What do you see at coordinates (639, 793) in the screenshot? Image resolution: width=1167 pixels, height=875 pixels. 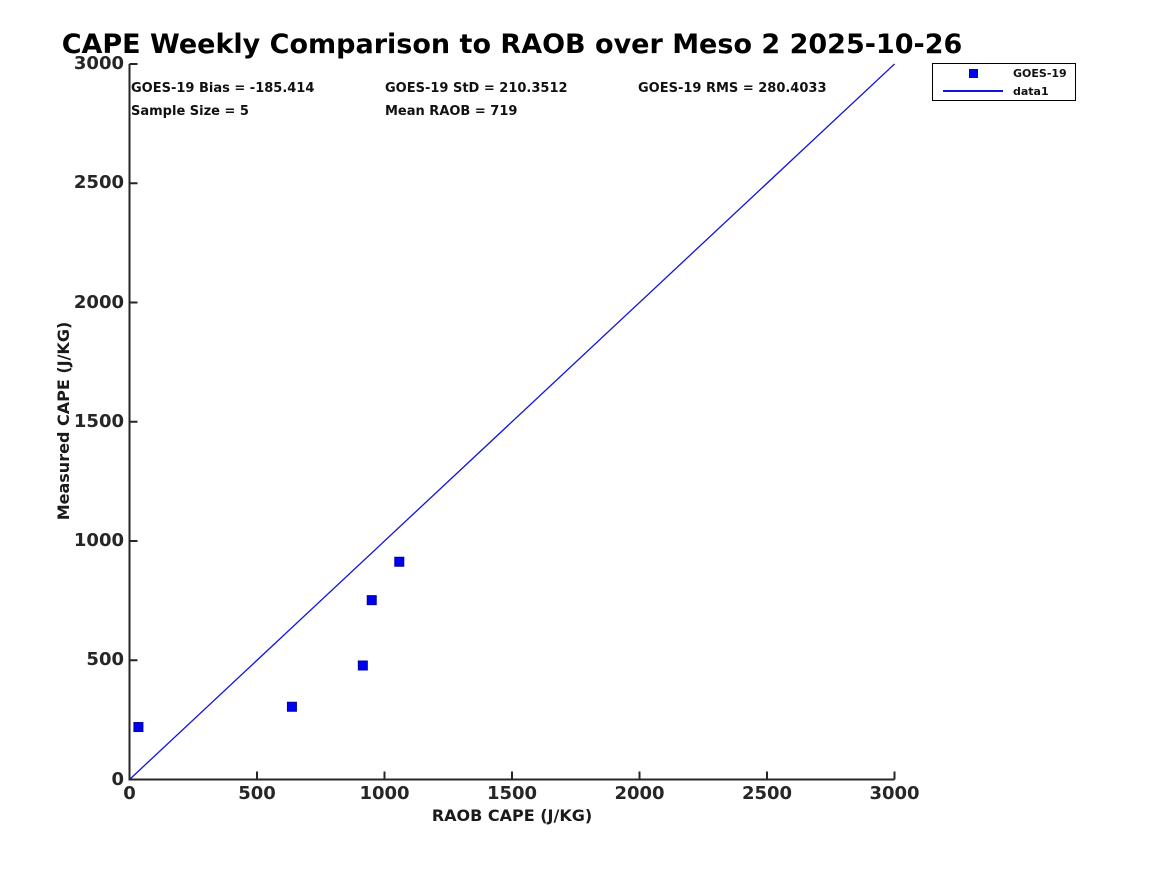 I see `x-tick-label: 2000` at bounding box center [639, 793].